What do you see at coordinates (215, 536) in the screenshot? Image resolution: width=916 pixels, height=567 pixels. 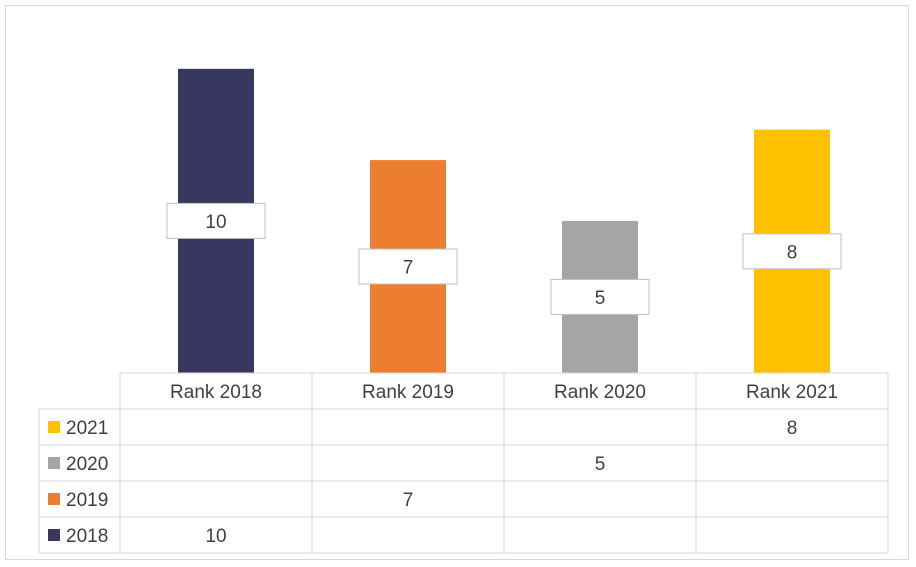 I see `table-value-2018: 10` at bounding box center [215, 536].